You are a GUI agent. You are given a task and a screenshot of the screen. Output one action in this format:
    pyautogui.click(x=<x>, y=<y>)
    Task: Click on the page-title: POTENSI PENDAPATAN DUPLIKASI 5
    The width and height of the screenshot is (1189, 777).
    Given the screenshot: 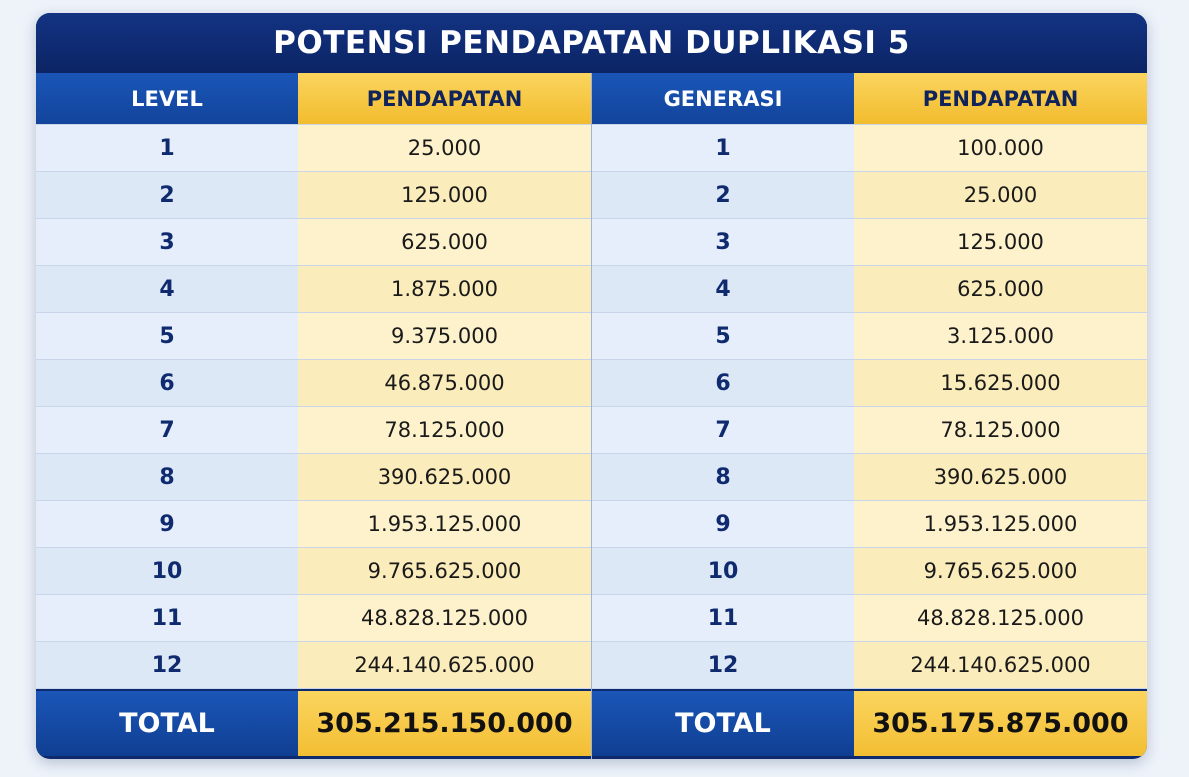 What is the action you would take?
    pyautogui.click(x=591, y=43)
    